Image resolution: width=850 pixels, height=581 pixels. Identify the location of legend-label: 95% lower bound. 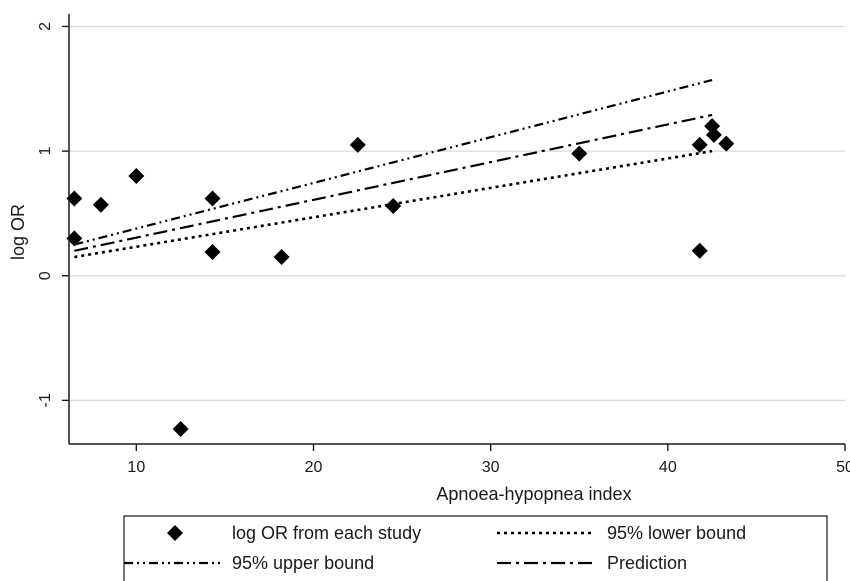
(676, 533).